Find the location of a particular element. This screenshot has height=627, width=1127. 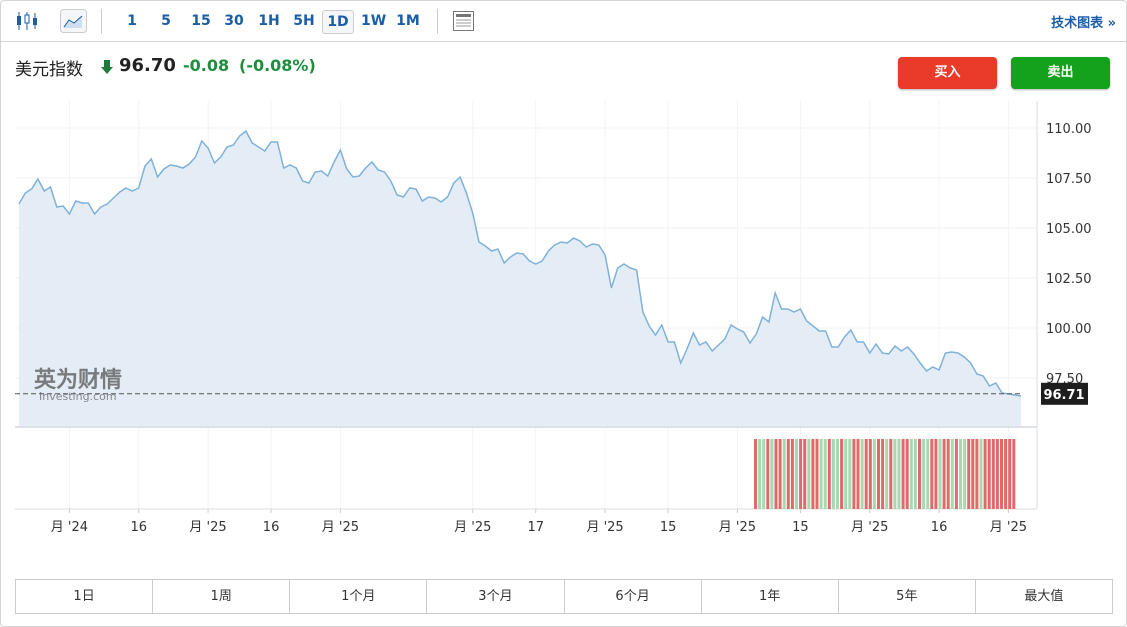

interval-button: 5 is located at coordinates (166, 21).